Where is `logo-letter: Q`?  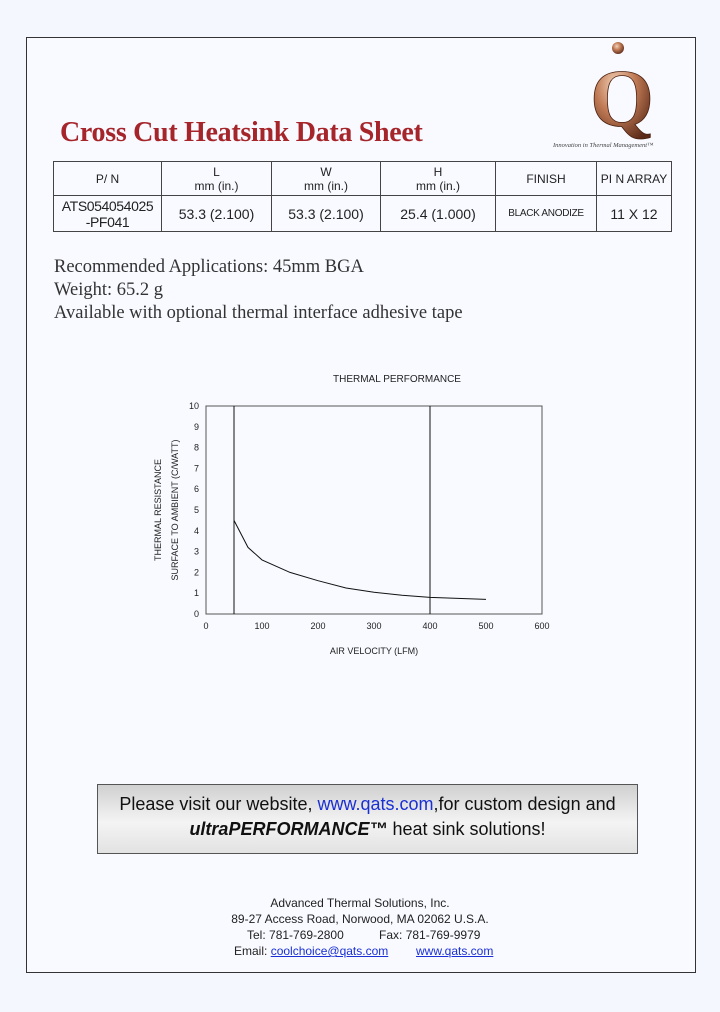
logo-letter: Q is located at coordinates (622, 98).